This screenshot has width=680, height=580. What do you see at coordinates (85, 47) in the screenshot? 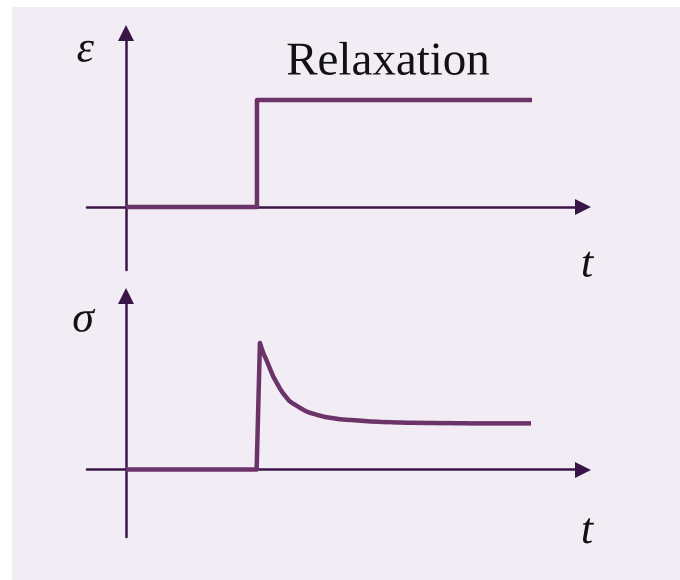
I see `y-axis-title: ε` at bounding box center [85, 47].